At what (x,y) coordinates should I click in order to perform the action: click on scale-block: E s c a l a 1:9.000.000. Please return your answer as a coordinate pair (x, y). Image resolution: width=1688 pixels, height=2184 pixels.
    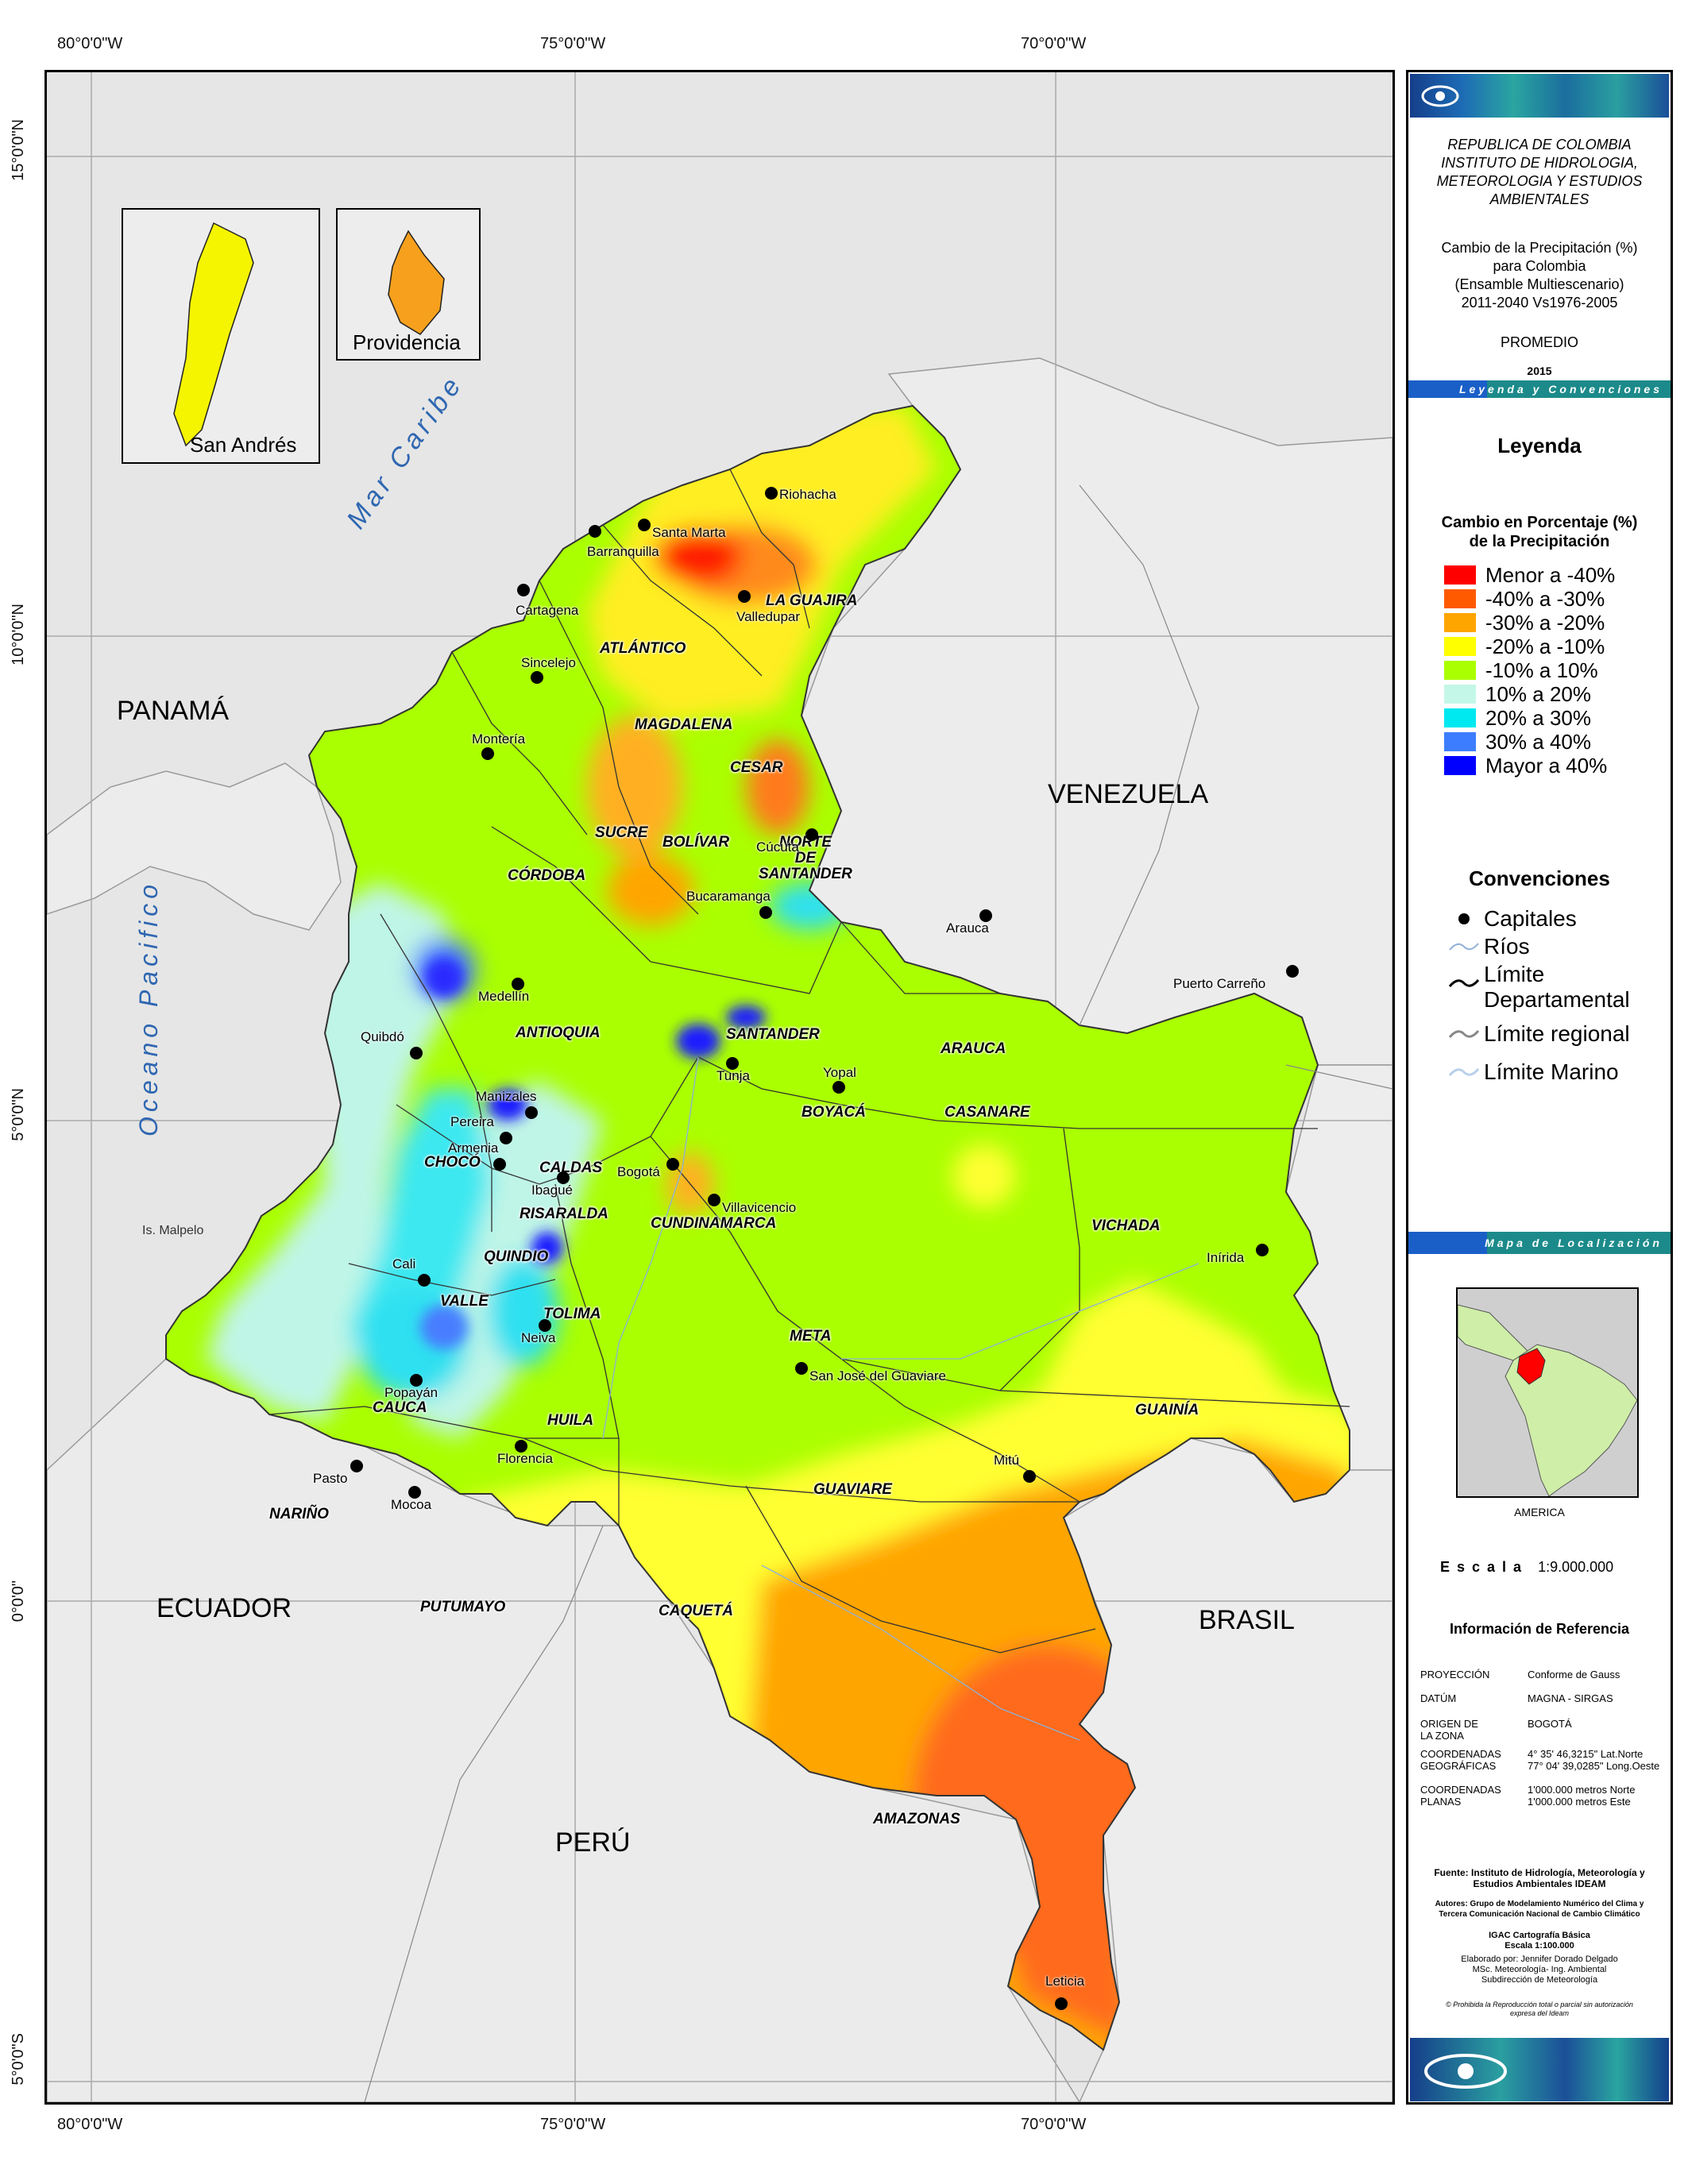
    Looking at the image, I should click on (1526, 1567).